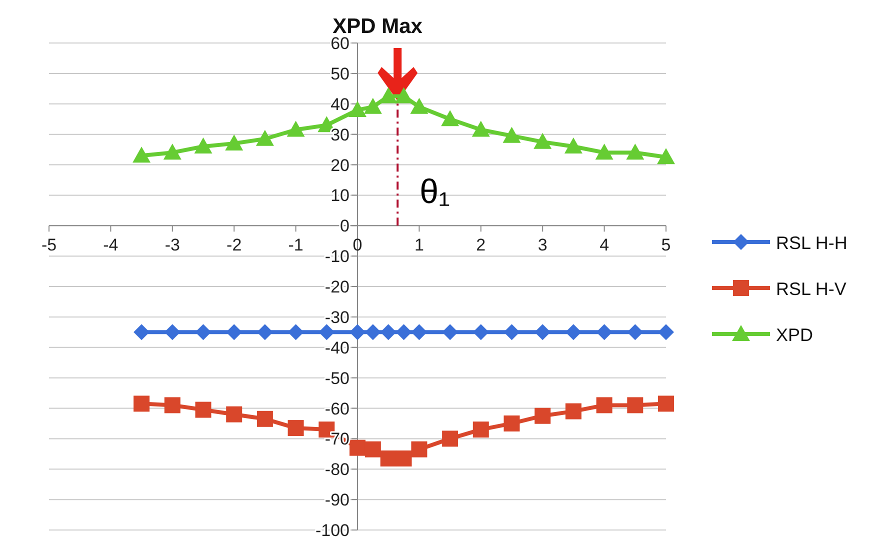  I want to click on y-tick-label: 0, so click(345, 226).